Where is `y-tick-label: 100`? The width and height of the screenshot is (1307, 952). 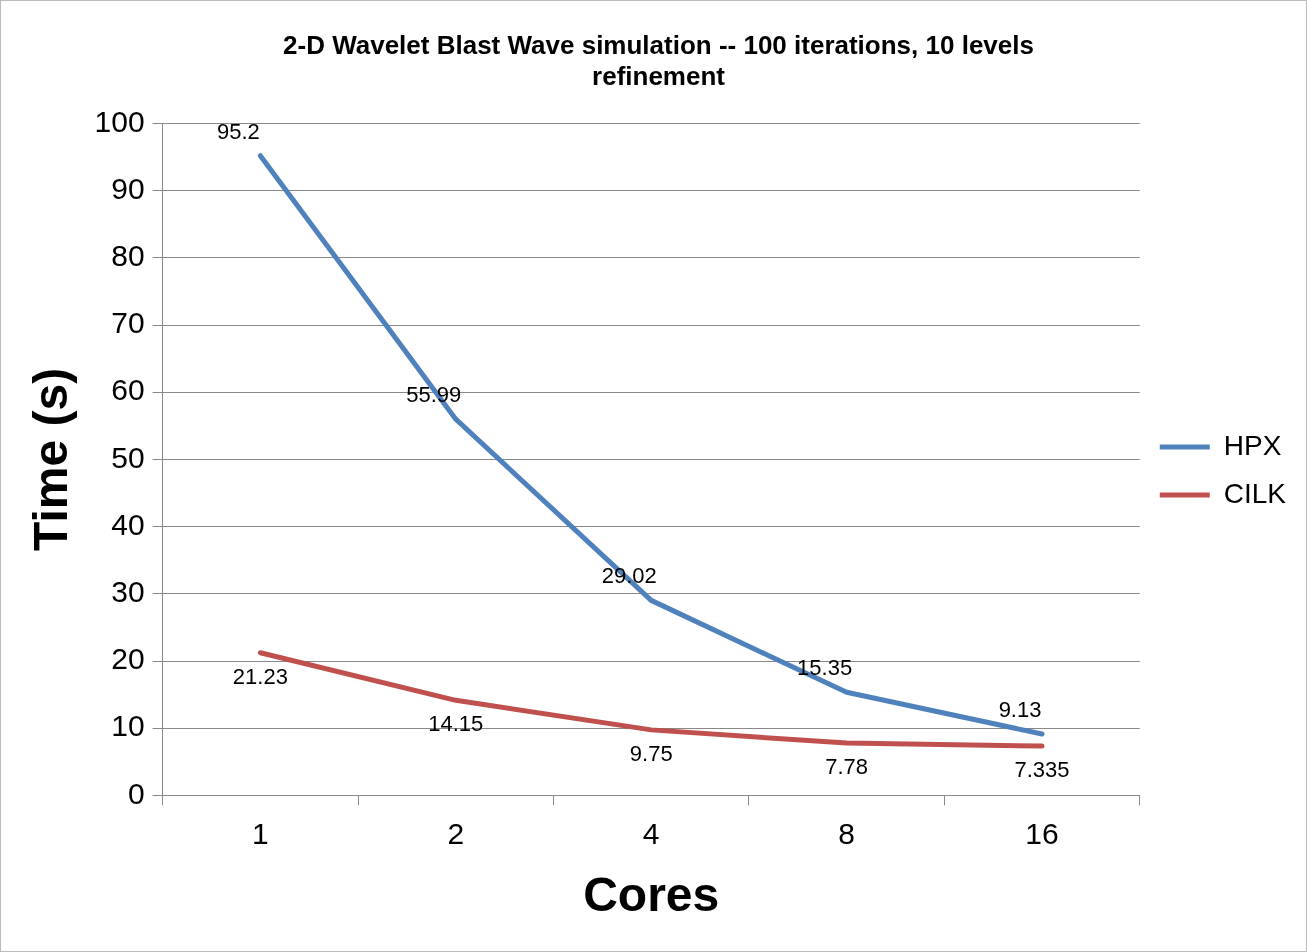 y-tick-label: 100 is located at coordinates (119, 121).